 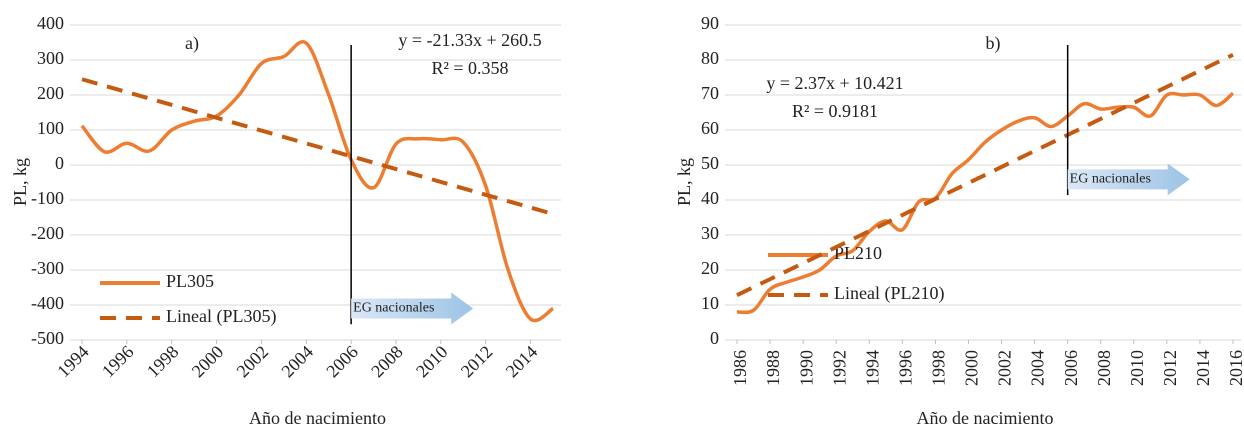 What do you see at coordinates (469, 40) in the screenshot?
I see `equation: y = -21.33x + 260.5` at bounding box center [469, 40].